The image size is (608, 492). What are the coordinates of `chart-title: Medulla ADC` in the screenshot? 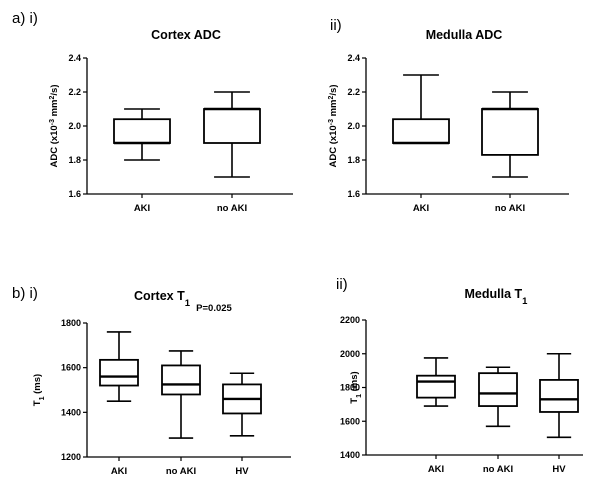 It's located at (464, 35).